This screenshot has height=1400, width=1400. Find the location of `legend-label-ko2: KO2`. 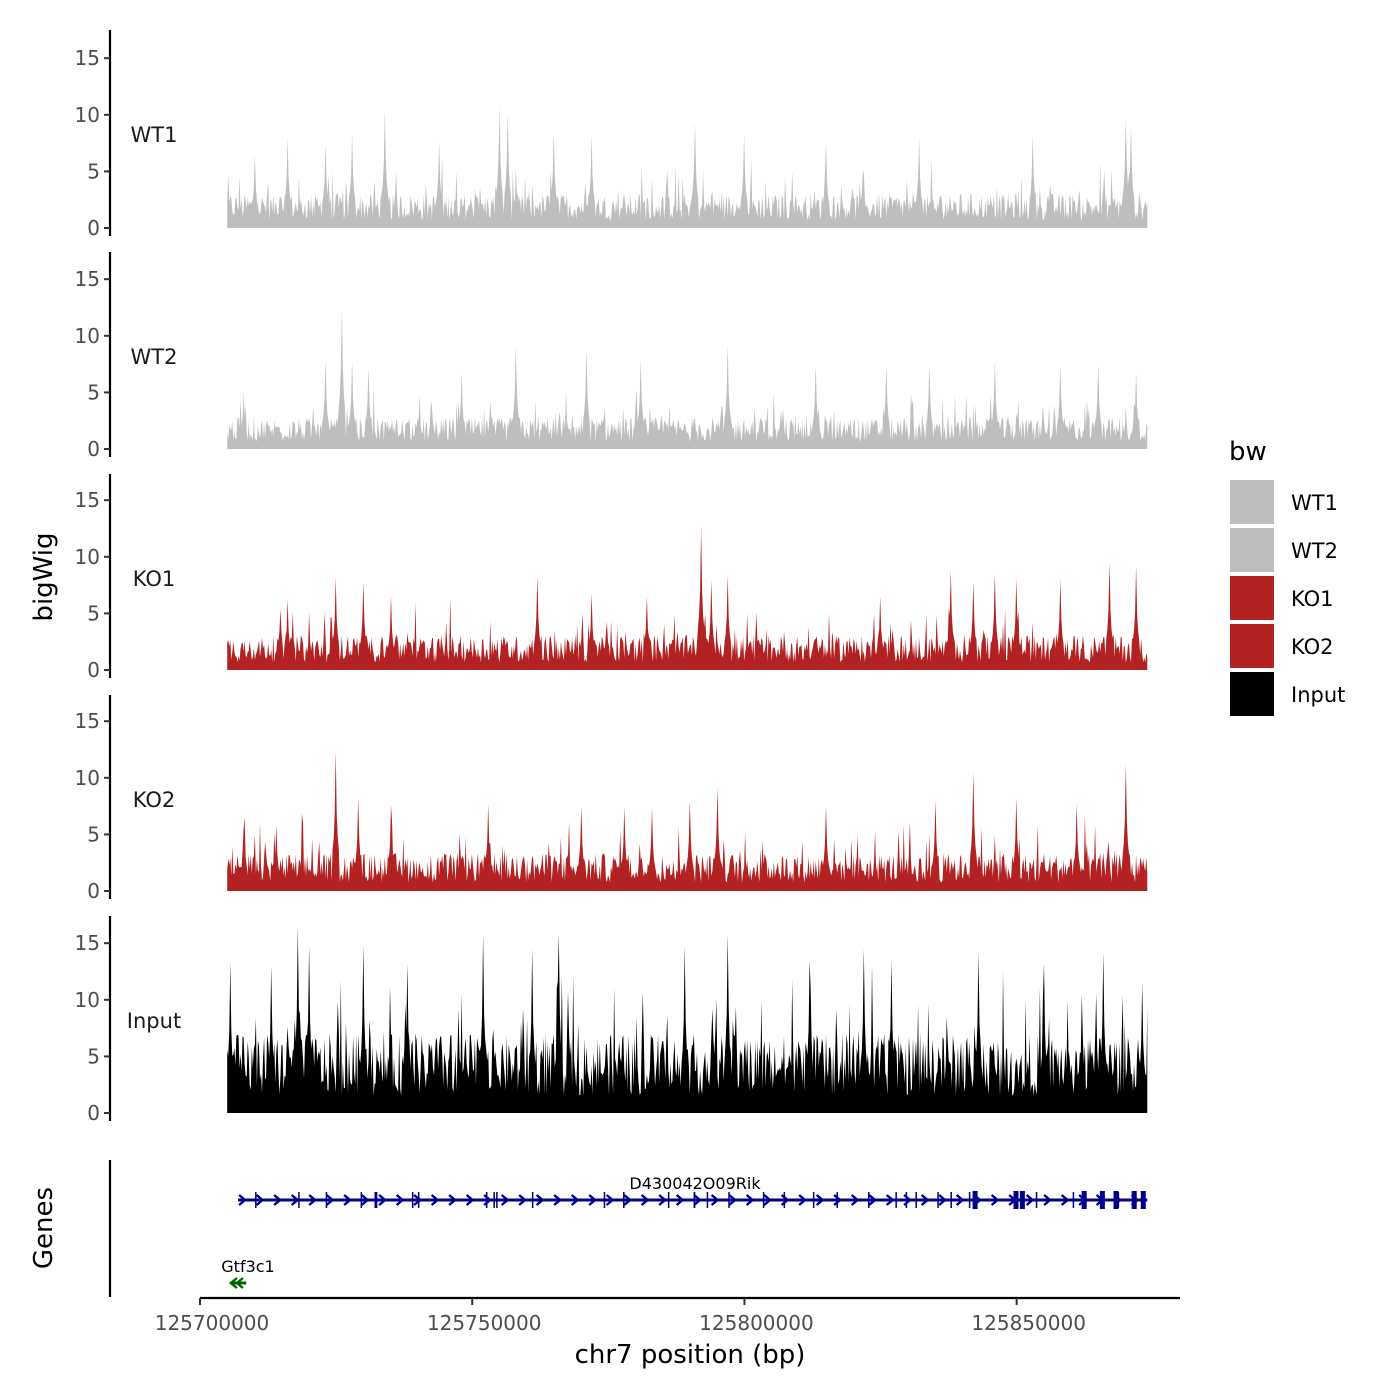

legend-label-ko2: KO2 is located at coordinates (1312, 647).